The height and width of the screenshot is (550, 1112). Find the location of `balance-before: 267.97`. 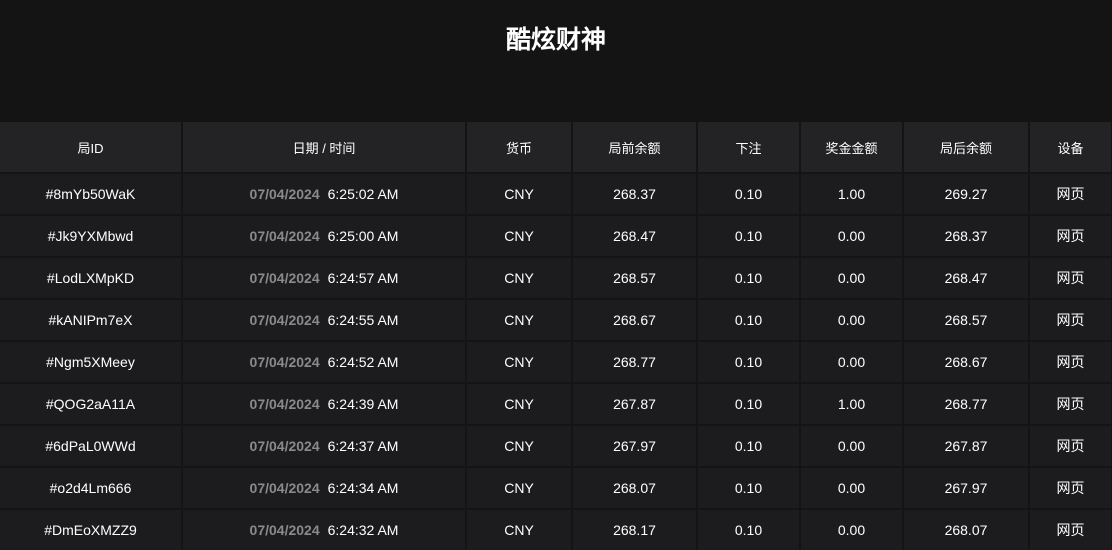

balance-before: 267.97 is located at coordinates (635, 445).